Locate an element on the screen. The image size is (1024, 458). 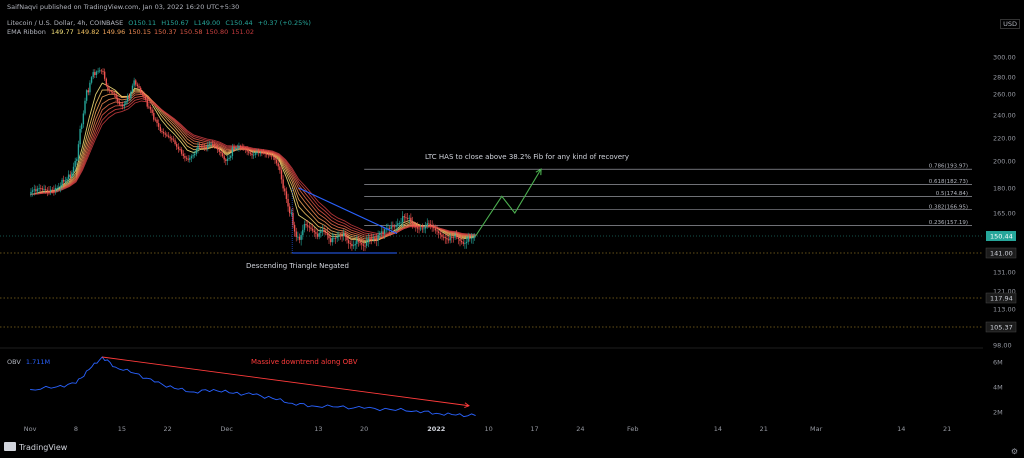
x-tick-label: 14 is located at coordinates (718, 429).